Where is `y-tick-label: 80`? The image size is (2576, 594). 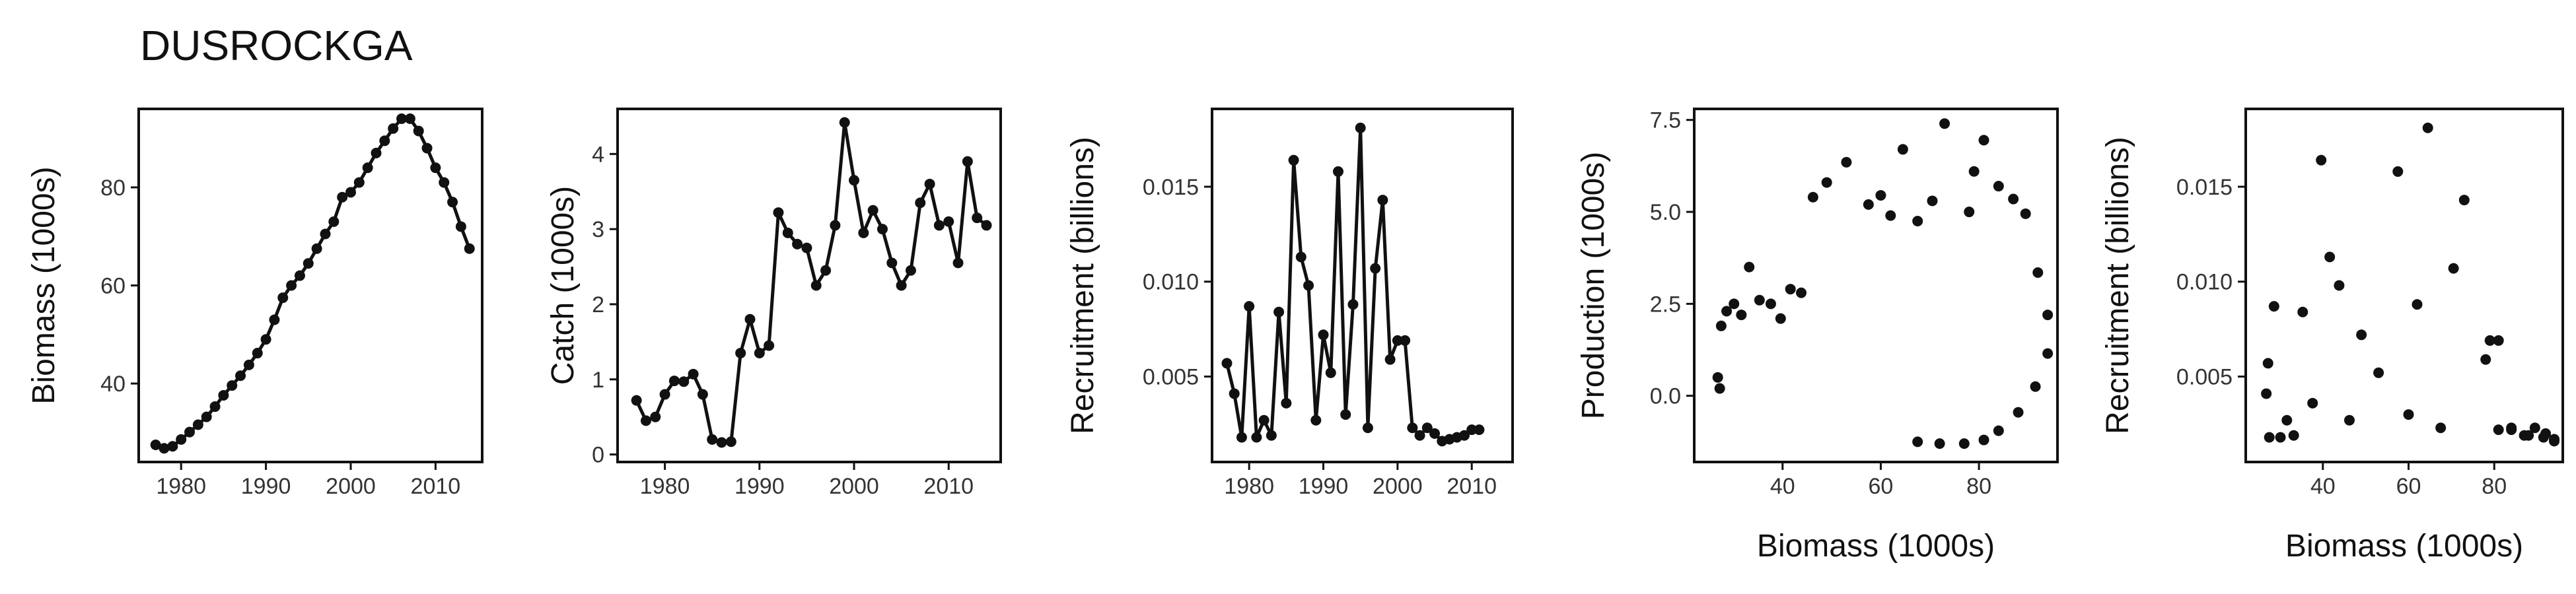
y-tick-label: 80 is located at coordinates (113, 189).